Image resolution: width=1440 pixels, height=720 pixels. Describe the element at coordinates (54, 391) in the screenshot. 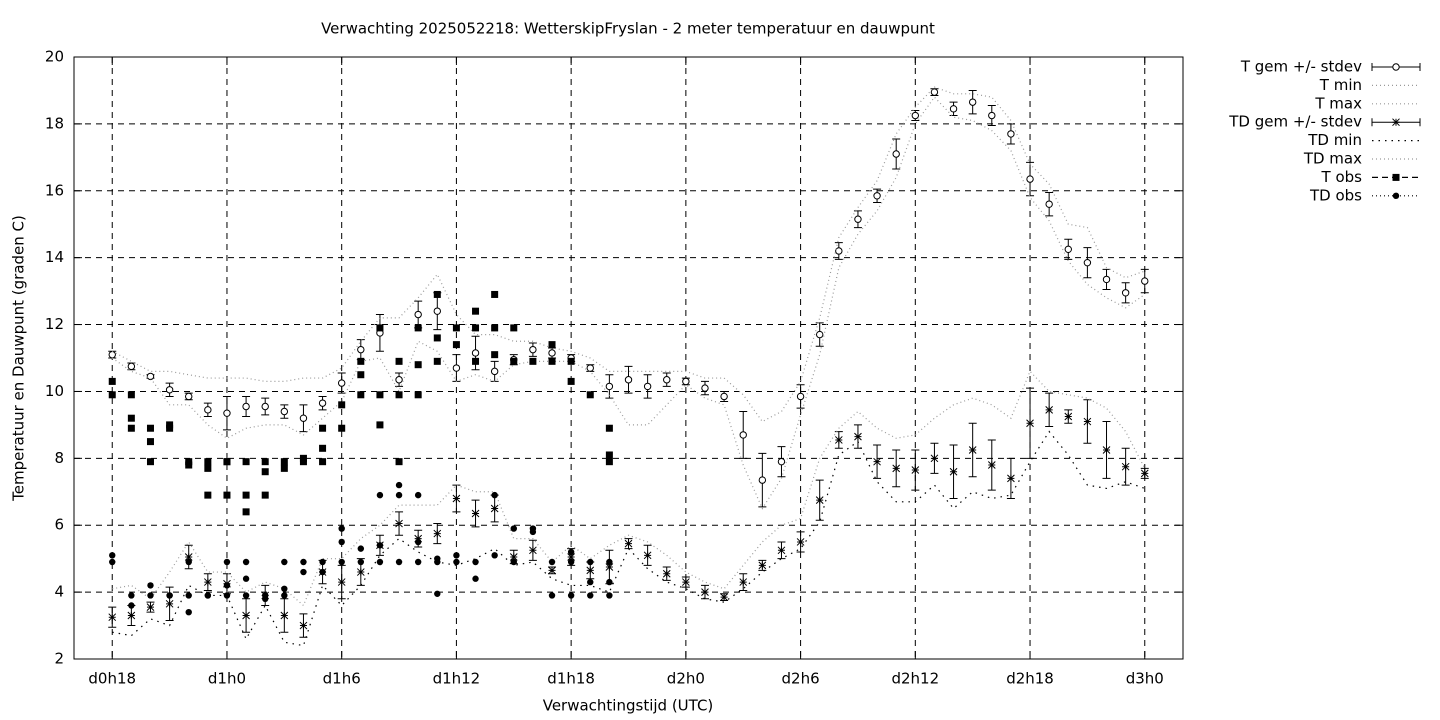

I see `y-tick-label: 10` at that location.